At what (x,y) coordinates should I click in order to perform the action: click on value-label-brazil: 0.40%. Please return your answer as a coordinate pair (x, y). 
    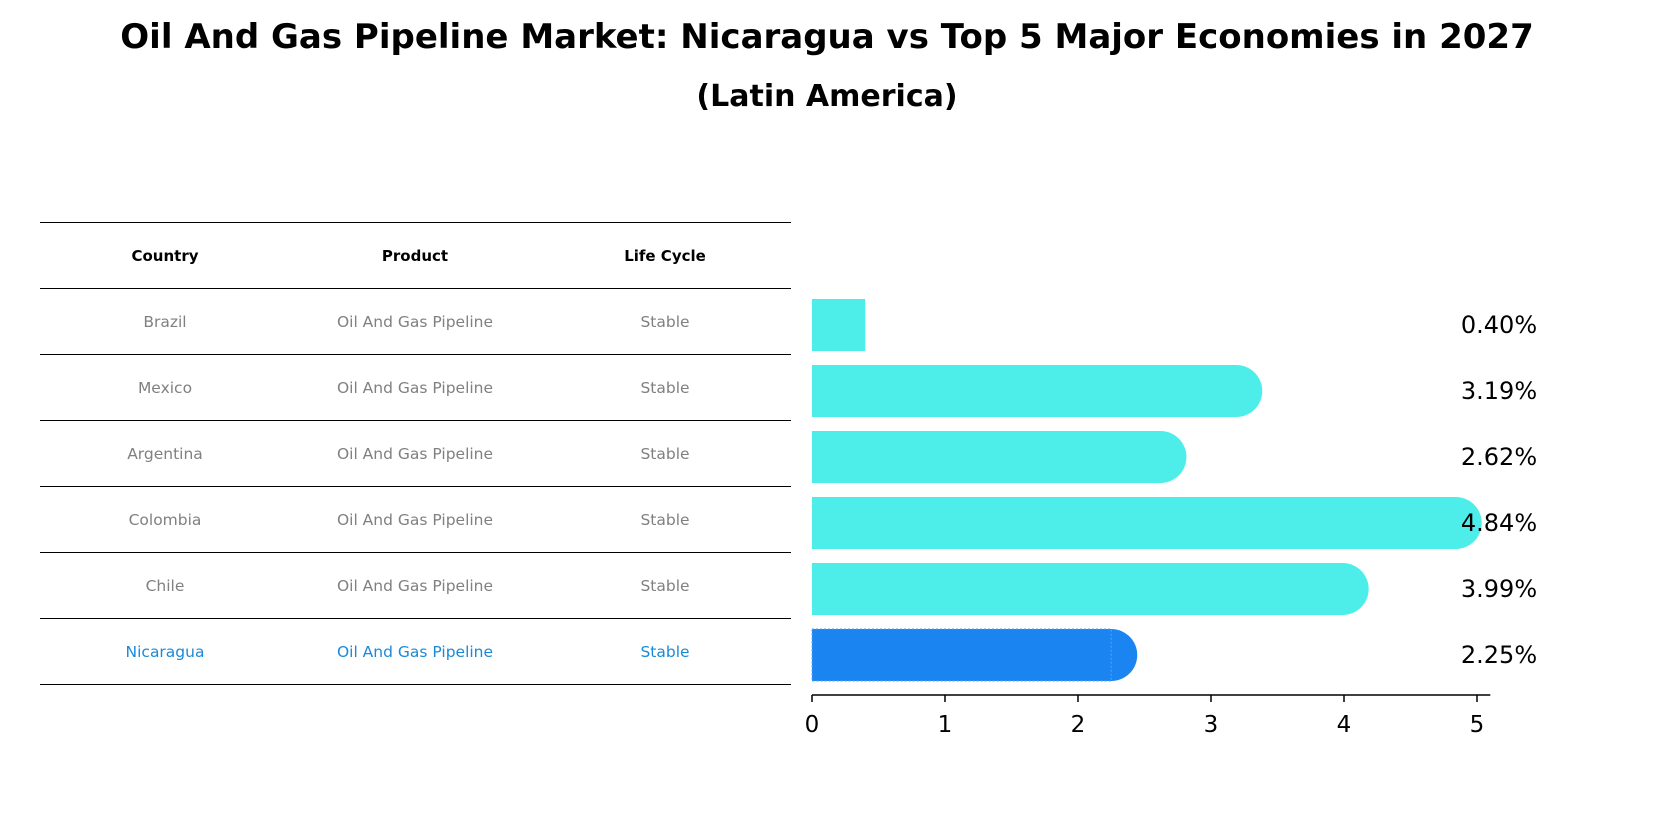
    Looking at the image, I should click on (1499, 325).